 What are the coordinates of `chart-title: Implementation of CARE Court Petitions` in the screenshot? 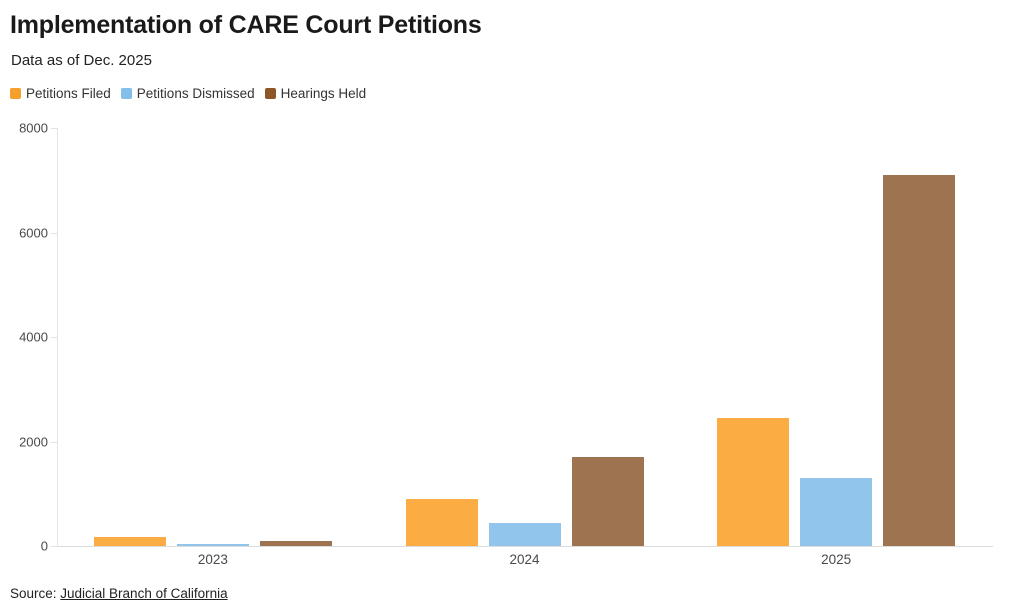 It's located at (246, 25).